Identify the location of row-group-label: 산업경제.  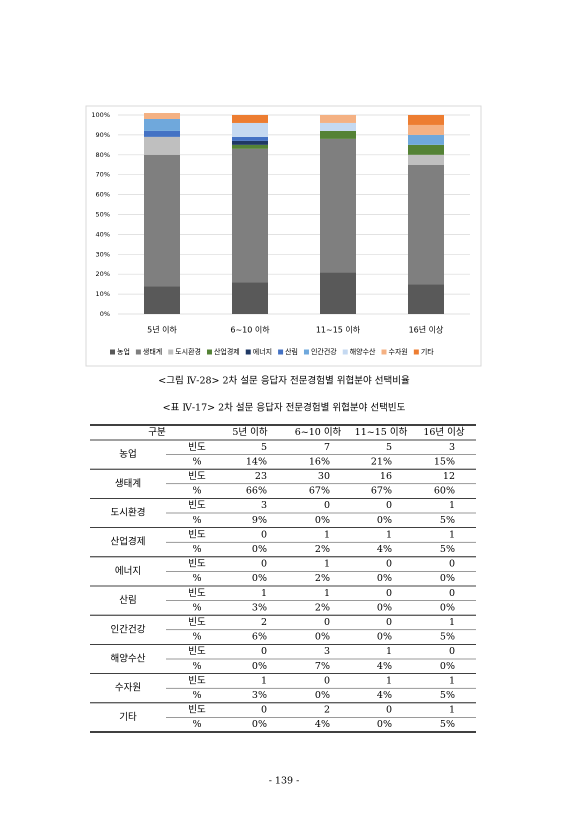
(128, 542).